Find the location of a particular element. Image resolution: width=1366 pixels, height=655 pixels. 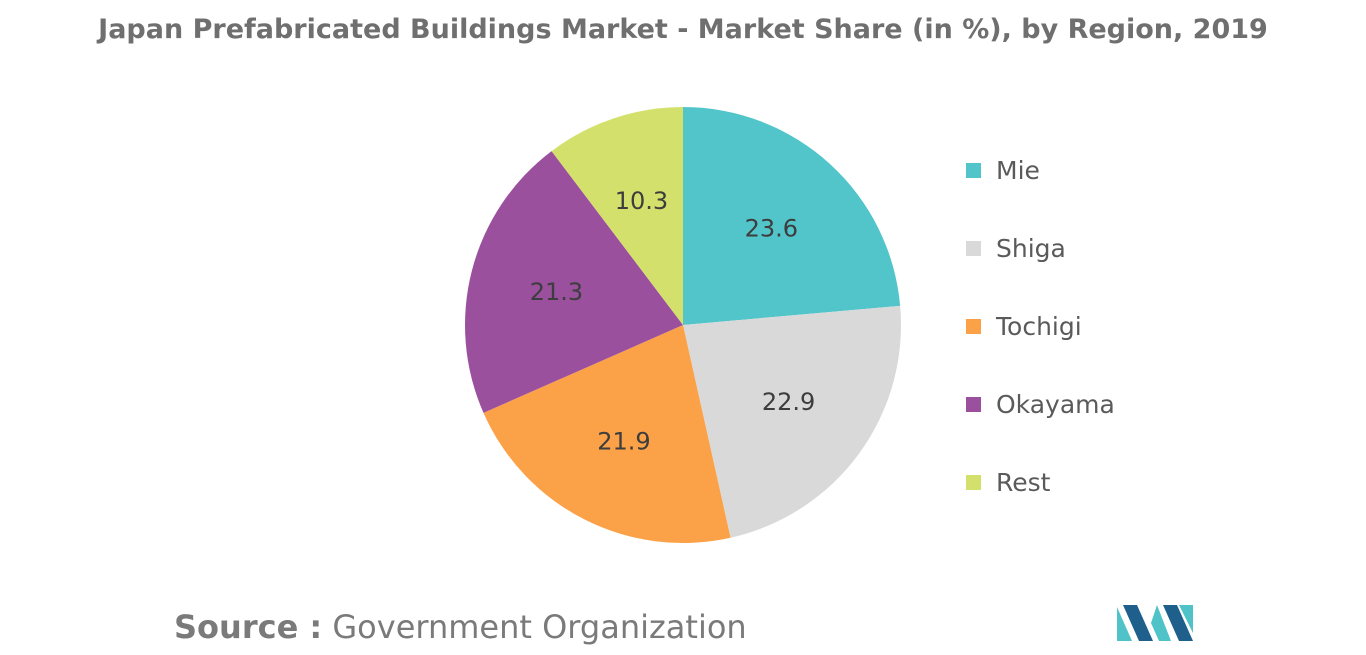

legend-item-tochigi: Tochigi is located at coordinates (1024, 326).